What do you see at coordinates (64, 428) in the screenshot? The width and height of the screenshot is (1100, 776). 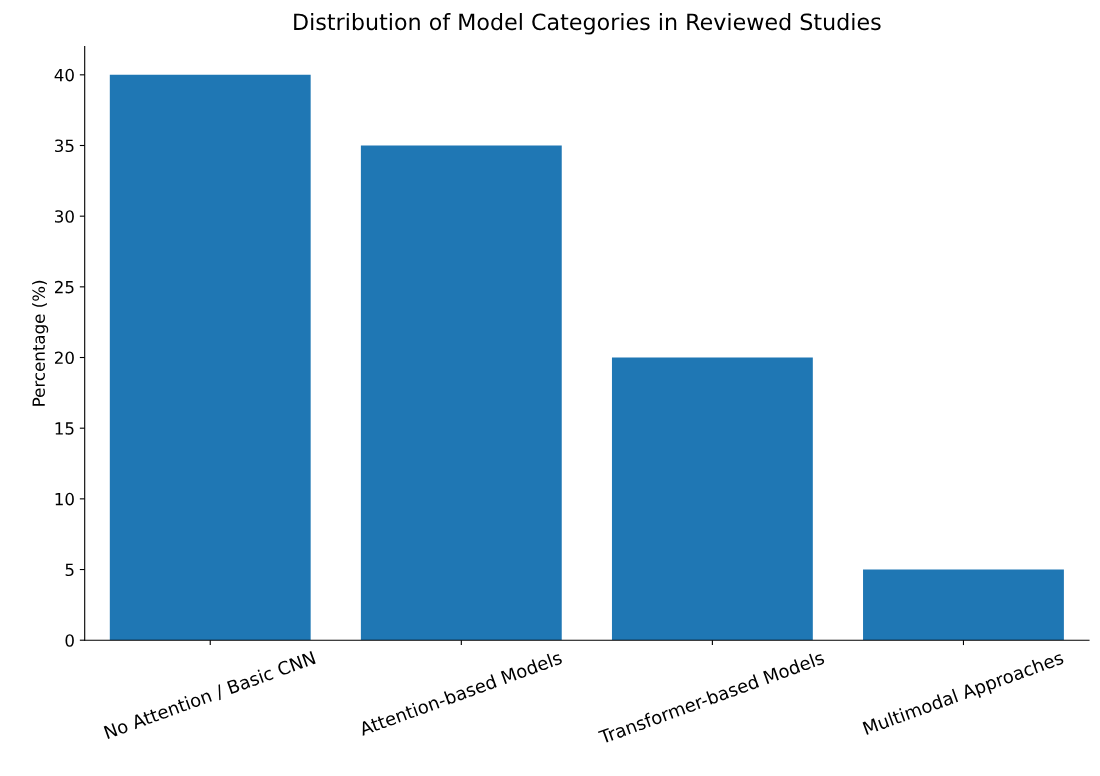 I see `y-tick-label: 15` at bounding box center [64, 428].